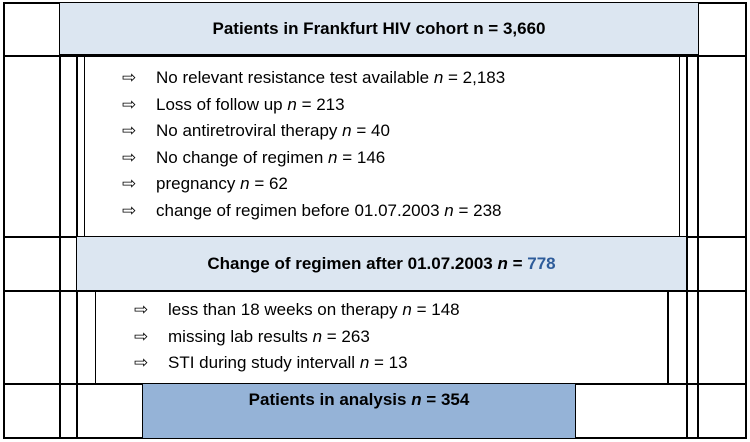 The width and height of the screenshot is (750, 442). I want to click on exclusion-2-item: ⇨ STI during study intervall n = 13, so click(297, 363).